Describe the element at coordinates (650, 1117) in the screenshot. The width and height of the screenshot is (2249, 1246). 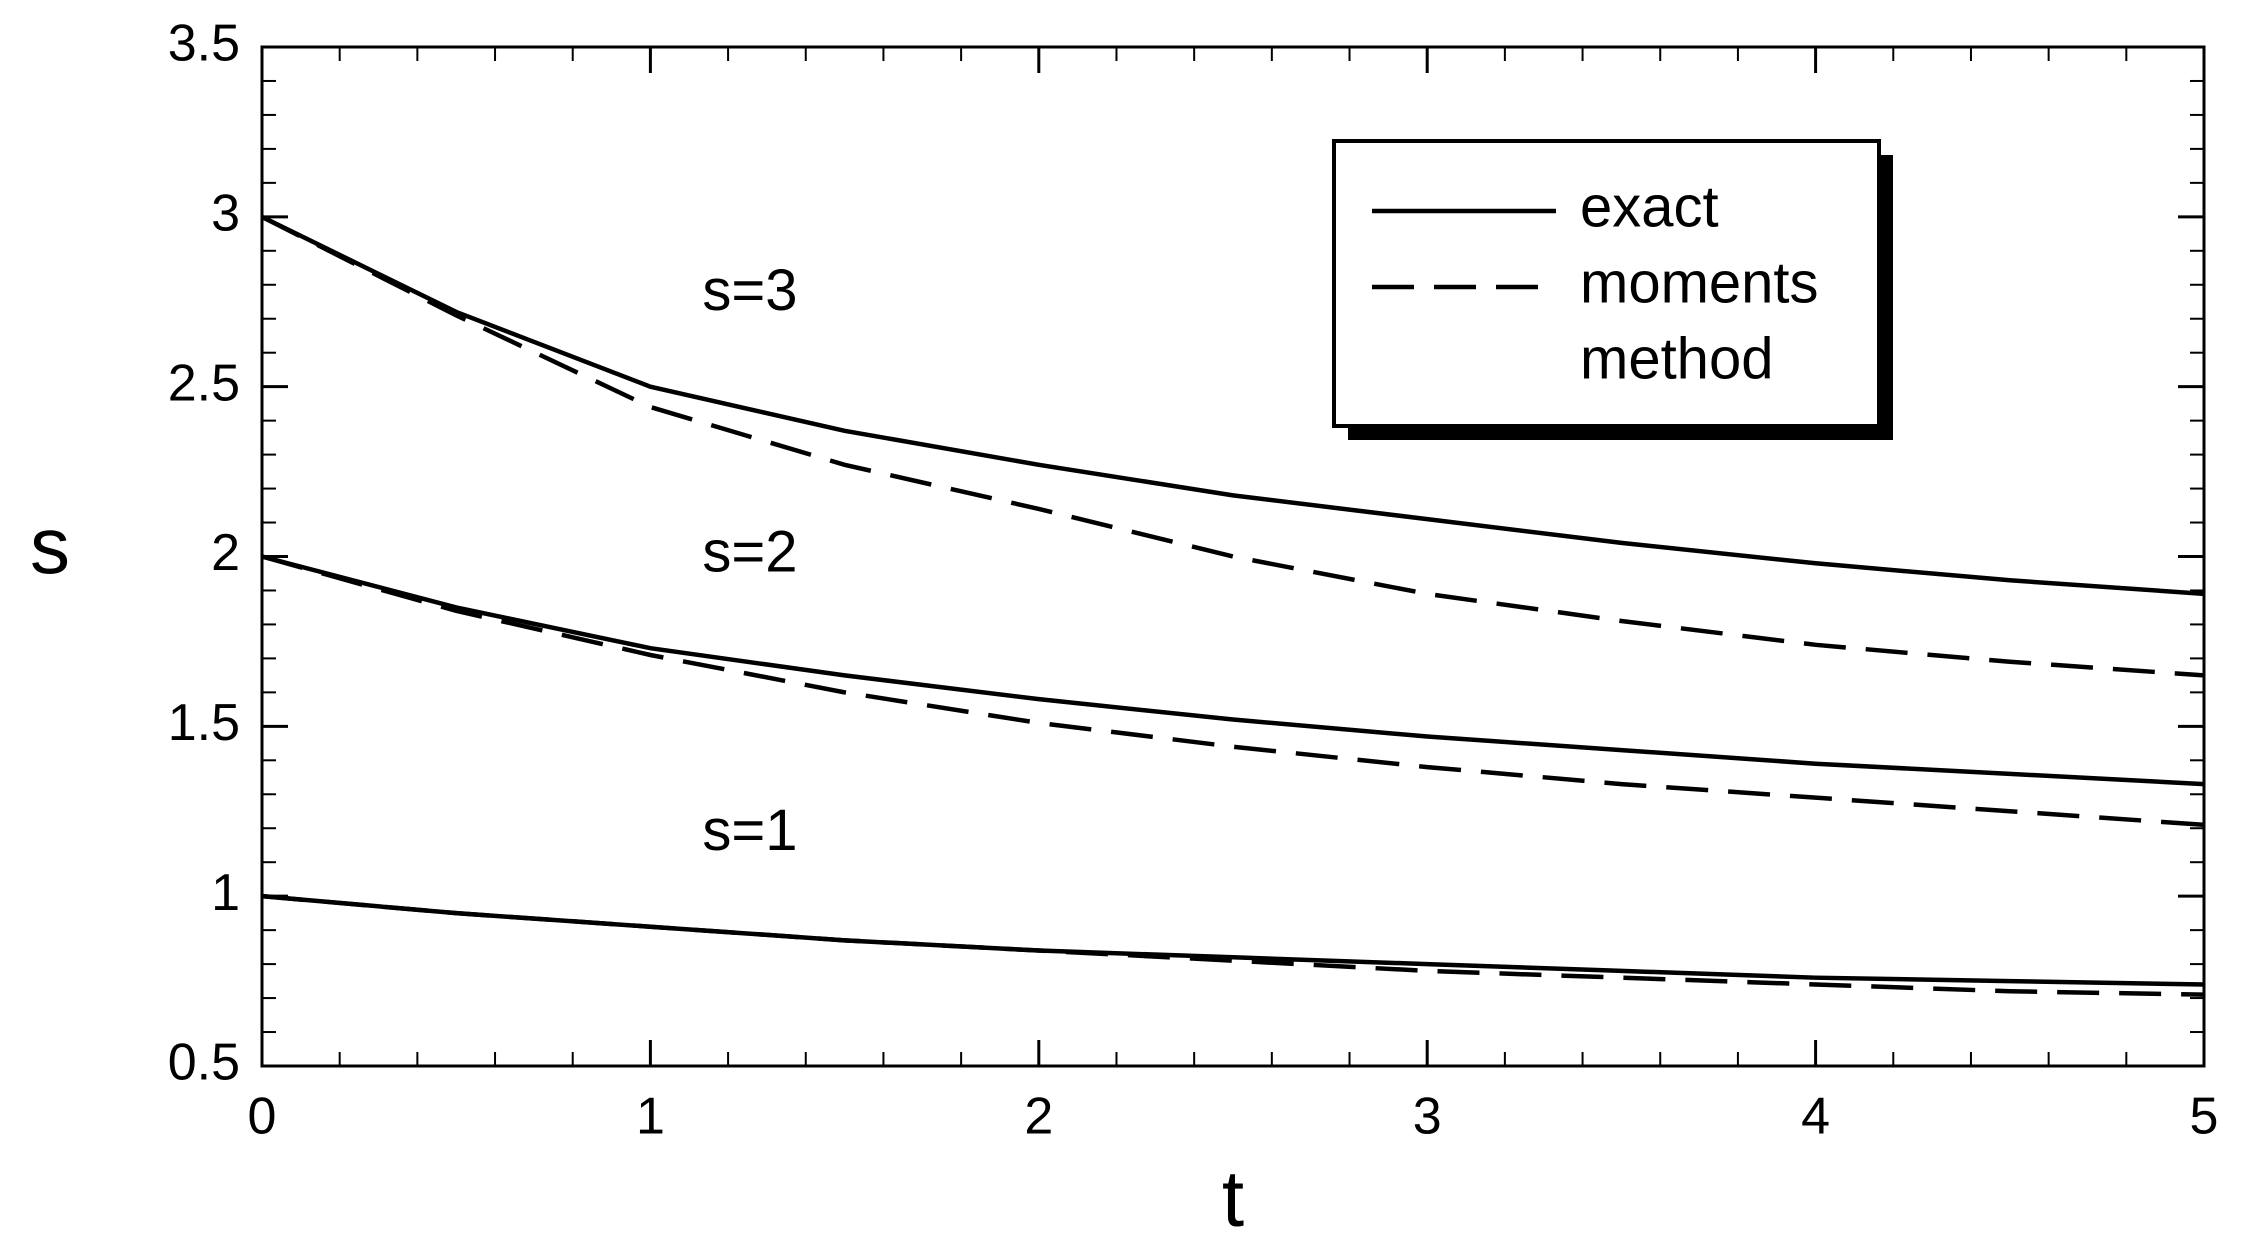
I see `x-tick-label: 1` at that location.